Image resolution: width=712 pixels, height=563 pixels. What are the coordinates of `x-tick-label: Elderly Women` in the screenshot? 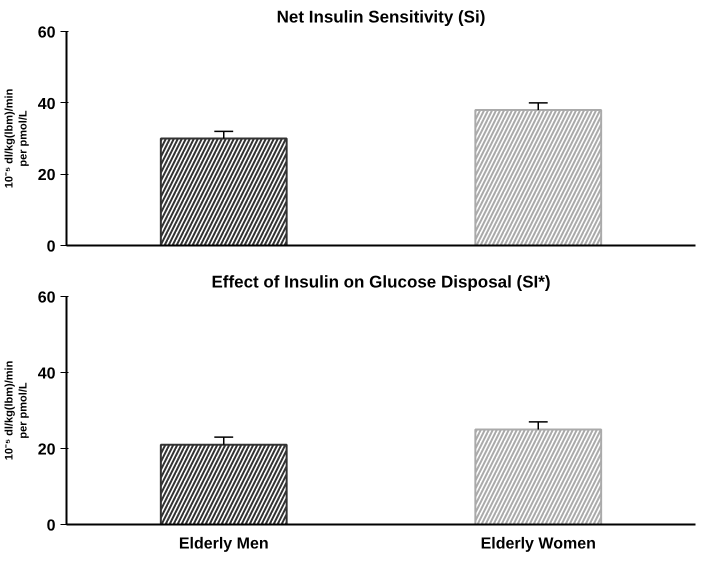 It's located at (538, 544).